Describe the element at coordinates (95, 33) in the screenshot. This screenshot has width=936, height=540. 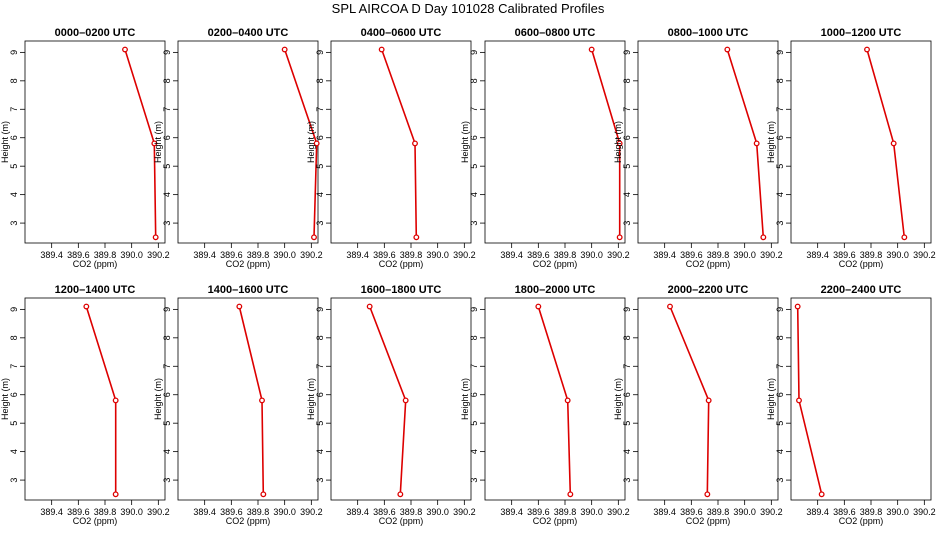
I see `panel-title: 0000–0200 UTC` at that location.